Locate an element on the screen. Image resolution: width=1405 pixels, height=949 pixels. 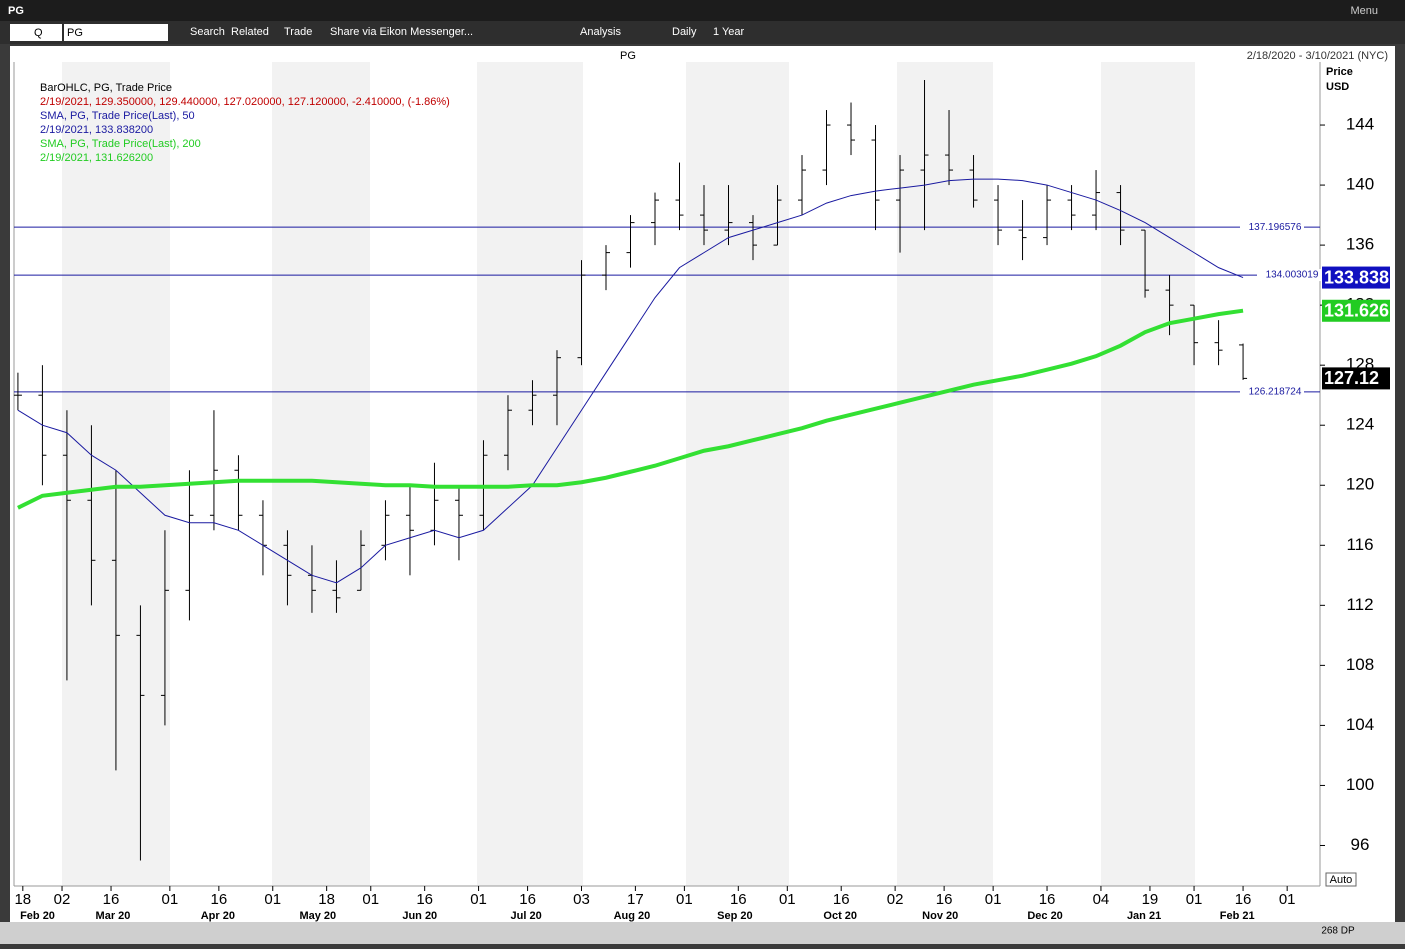
month-label: Jan 21 is located at coordinates (1144, 916).